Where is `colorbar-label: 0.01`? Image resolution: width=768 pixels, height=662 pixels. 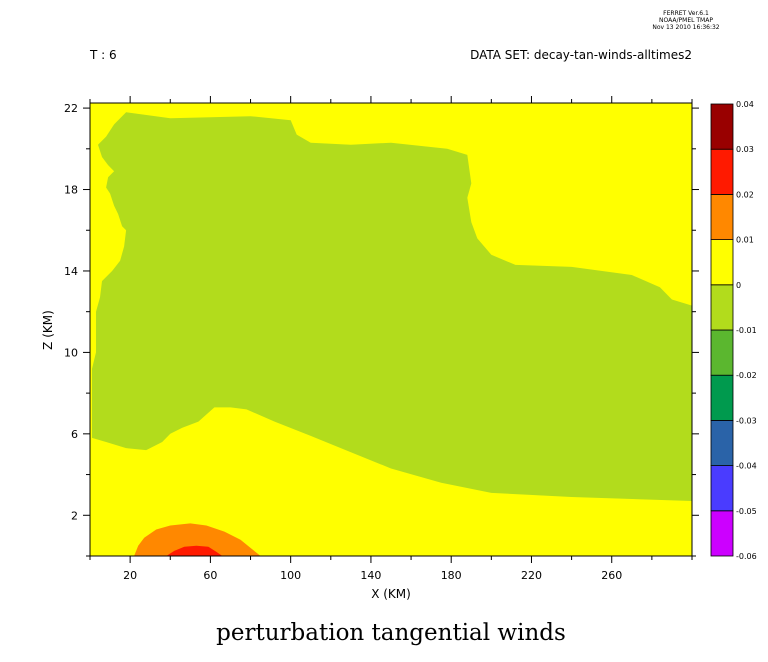
colorbar-label: 0.01 is located at coordinates (745, 240).